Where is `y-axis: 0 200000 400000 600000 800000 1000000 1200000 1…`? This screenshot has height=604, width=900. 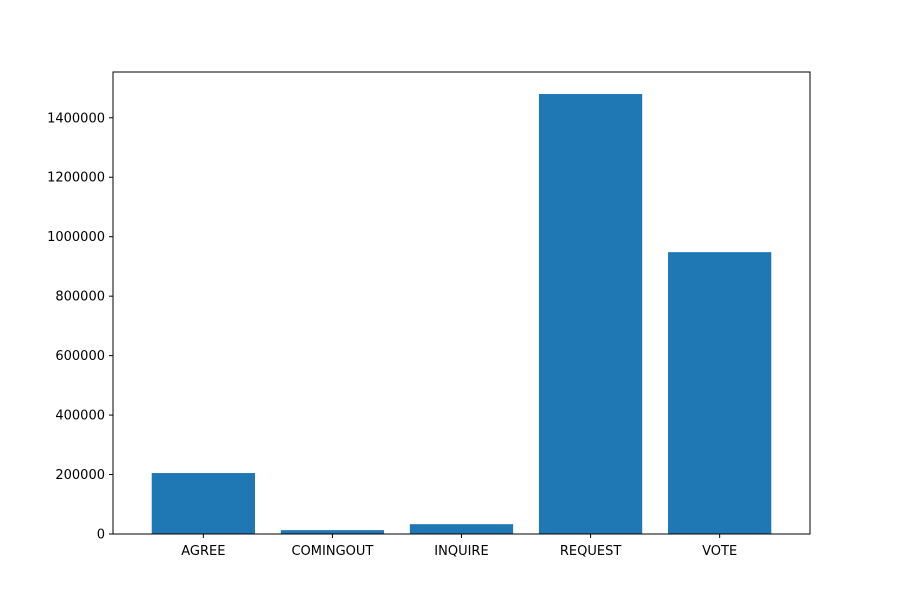 y-axis: 0 200000 400000 600000 800000 1000000 1200000 1… is located at coordinates (80, 327).